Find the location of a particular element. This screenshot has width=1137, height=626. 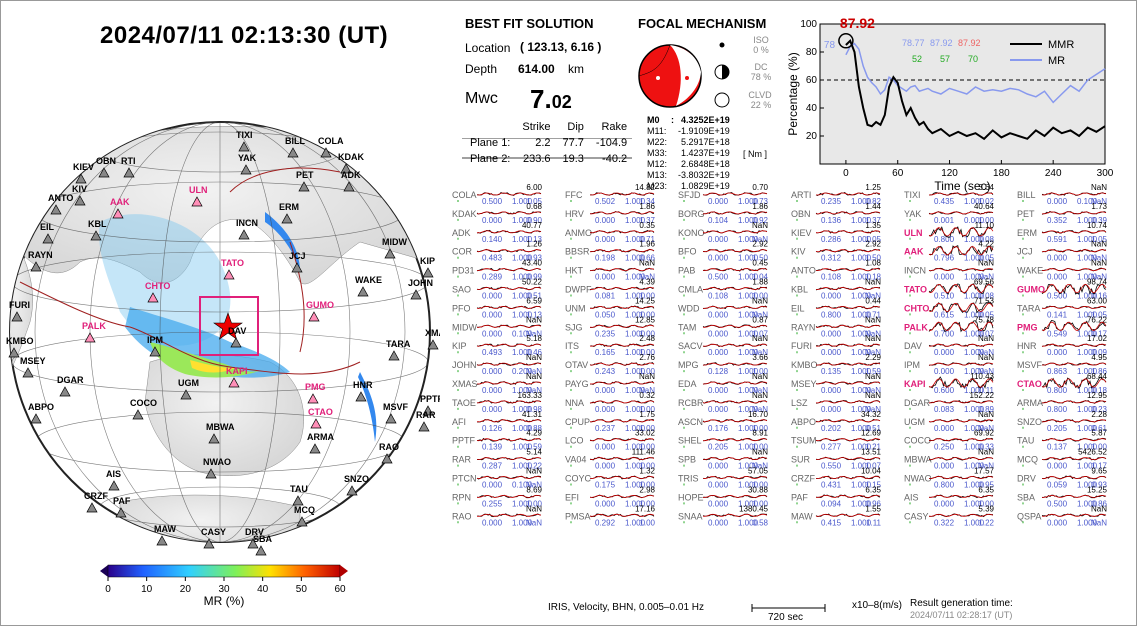

station-label: KIV is located at coordinates (79, 189).